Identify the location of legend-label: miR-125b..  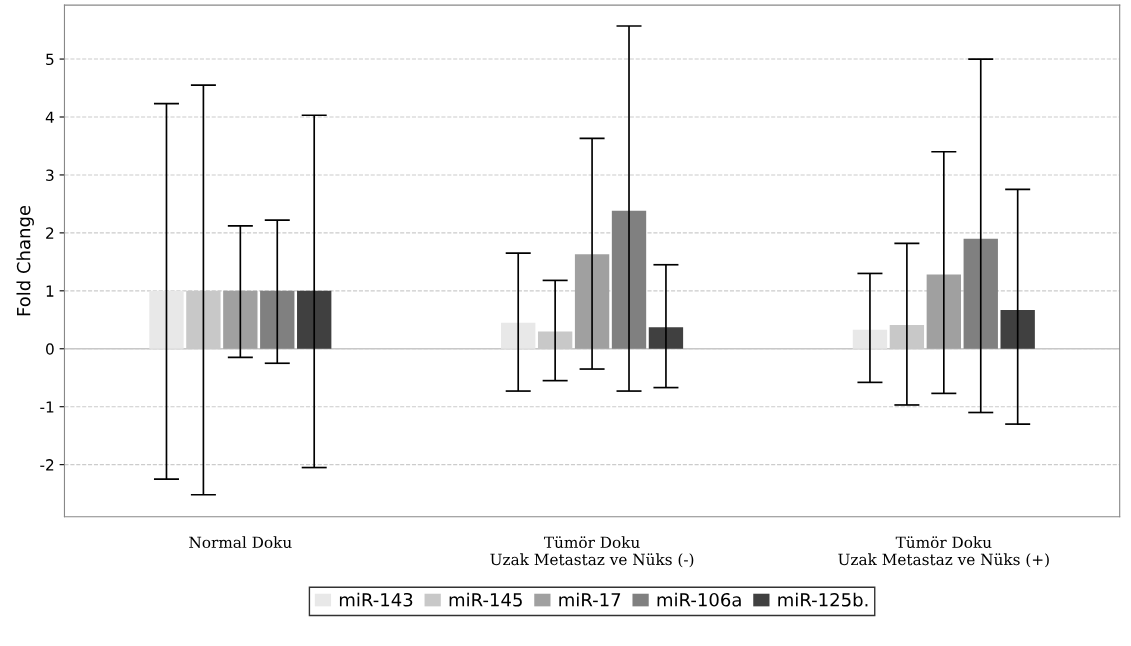
(823, 599).